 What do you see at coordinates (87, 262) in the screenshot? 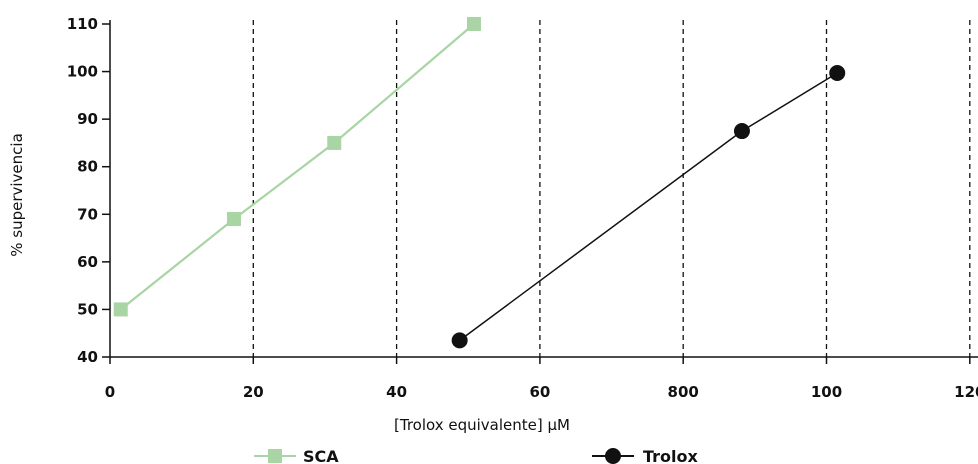
I see `y-tick-label-2: 60` at bounding box center [87, 262].